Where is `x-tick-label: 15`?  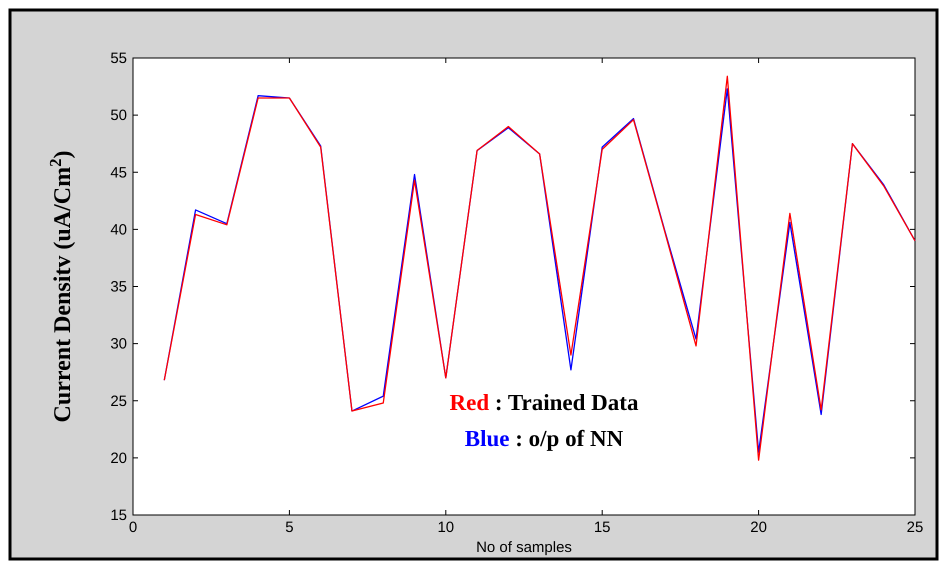 x-tick-label: 15 is located at coordinates (602, 527).